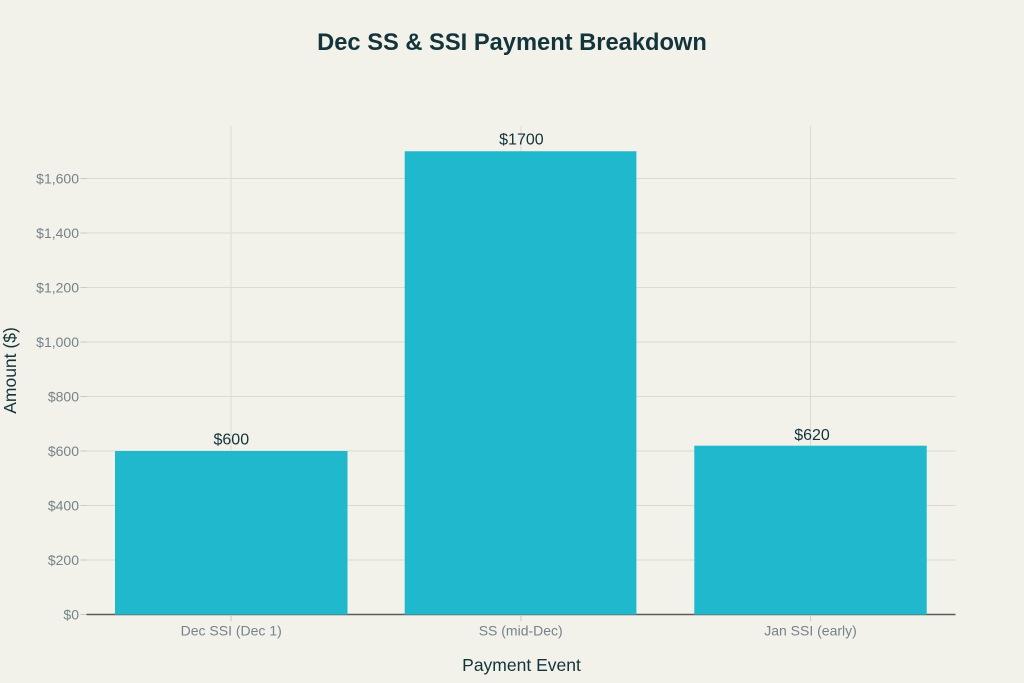  I want to click on svg-text: $1,000, so click(57, 342).